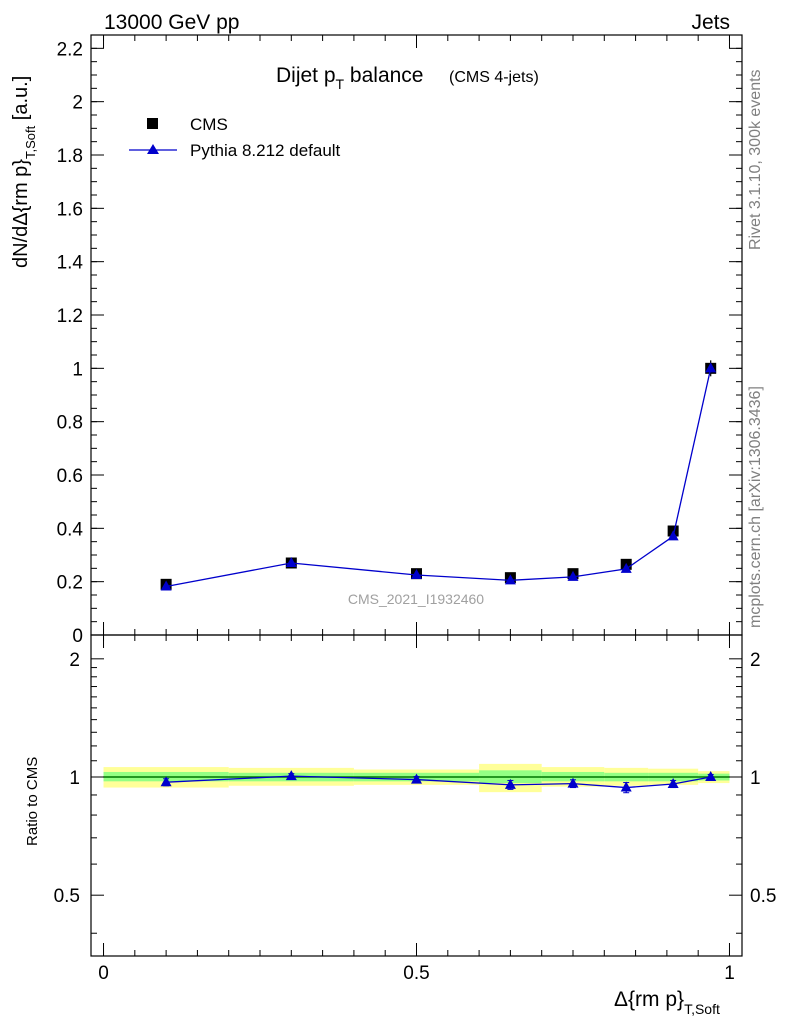 The height and width of the screenshot is (1024, 786). I want to click on x-axis-label: Δ{rm p}T,Soft, so click(667, 1002).